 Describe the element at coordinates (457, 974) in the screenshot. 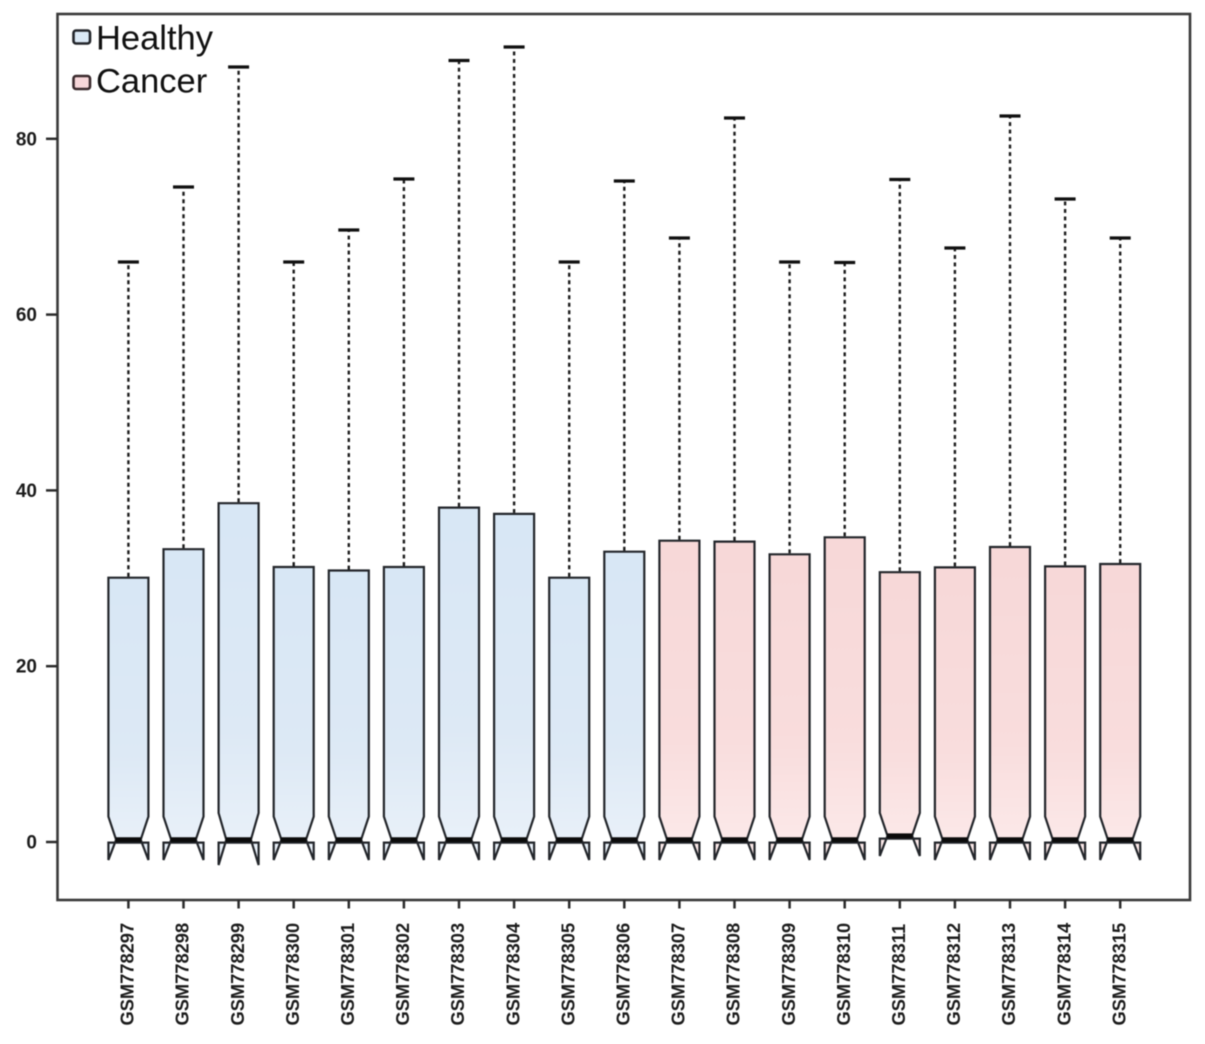

I see `svg-text: GSM778303` at that location.